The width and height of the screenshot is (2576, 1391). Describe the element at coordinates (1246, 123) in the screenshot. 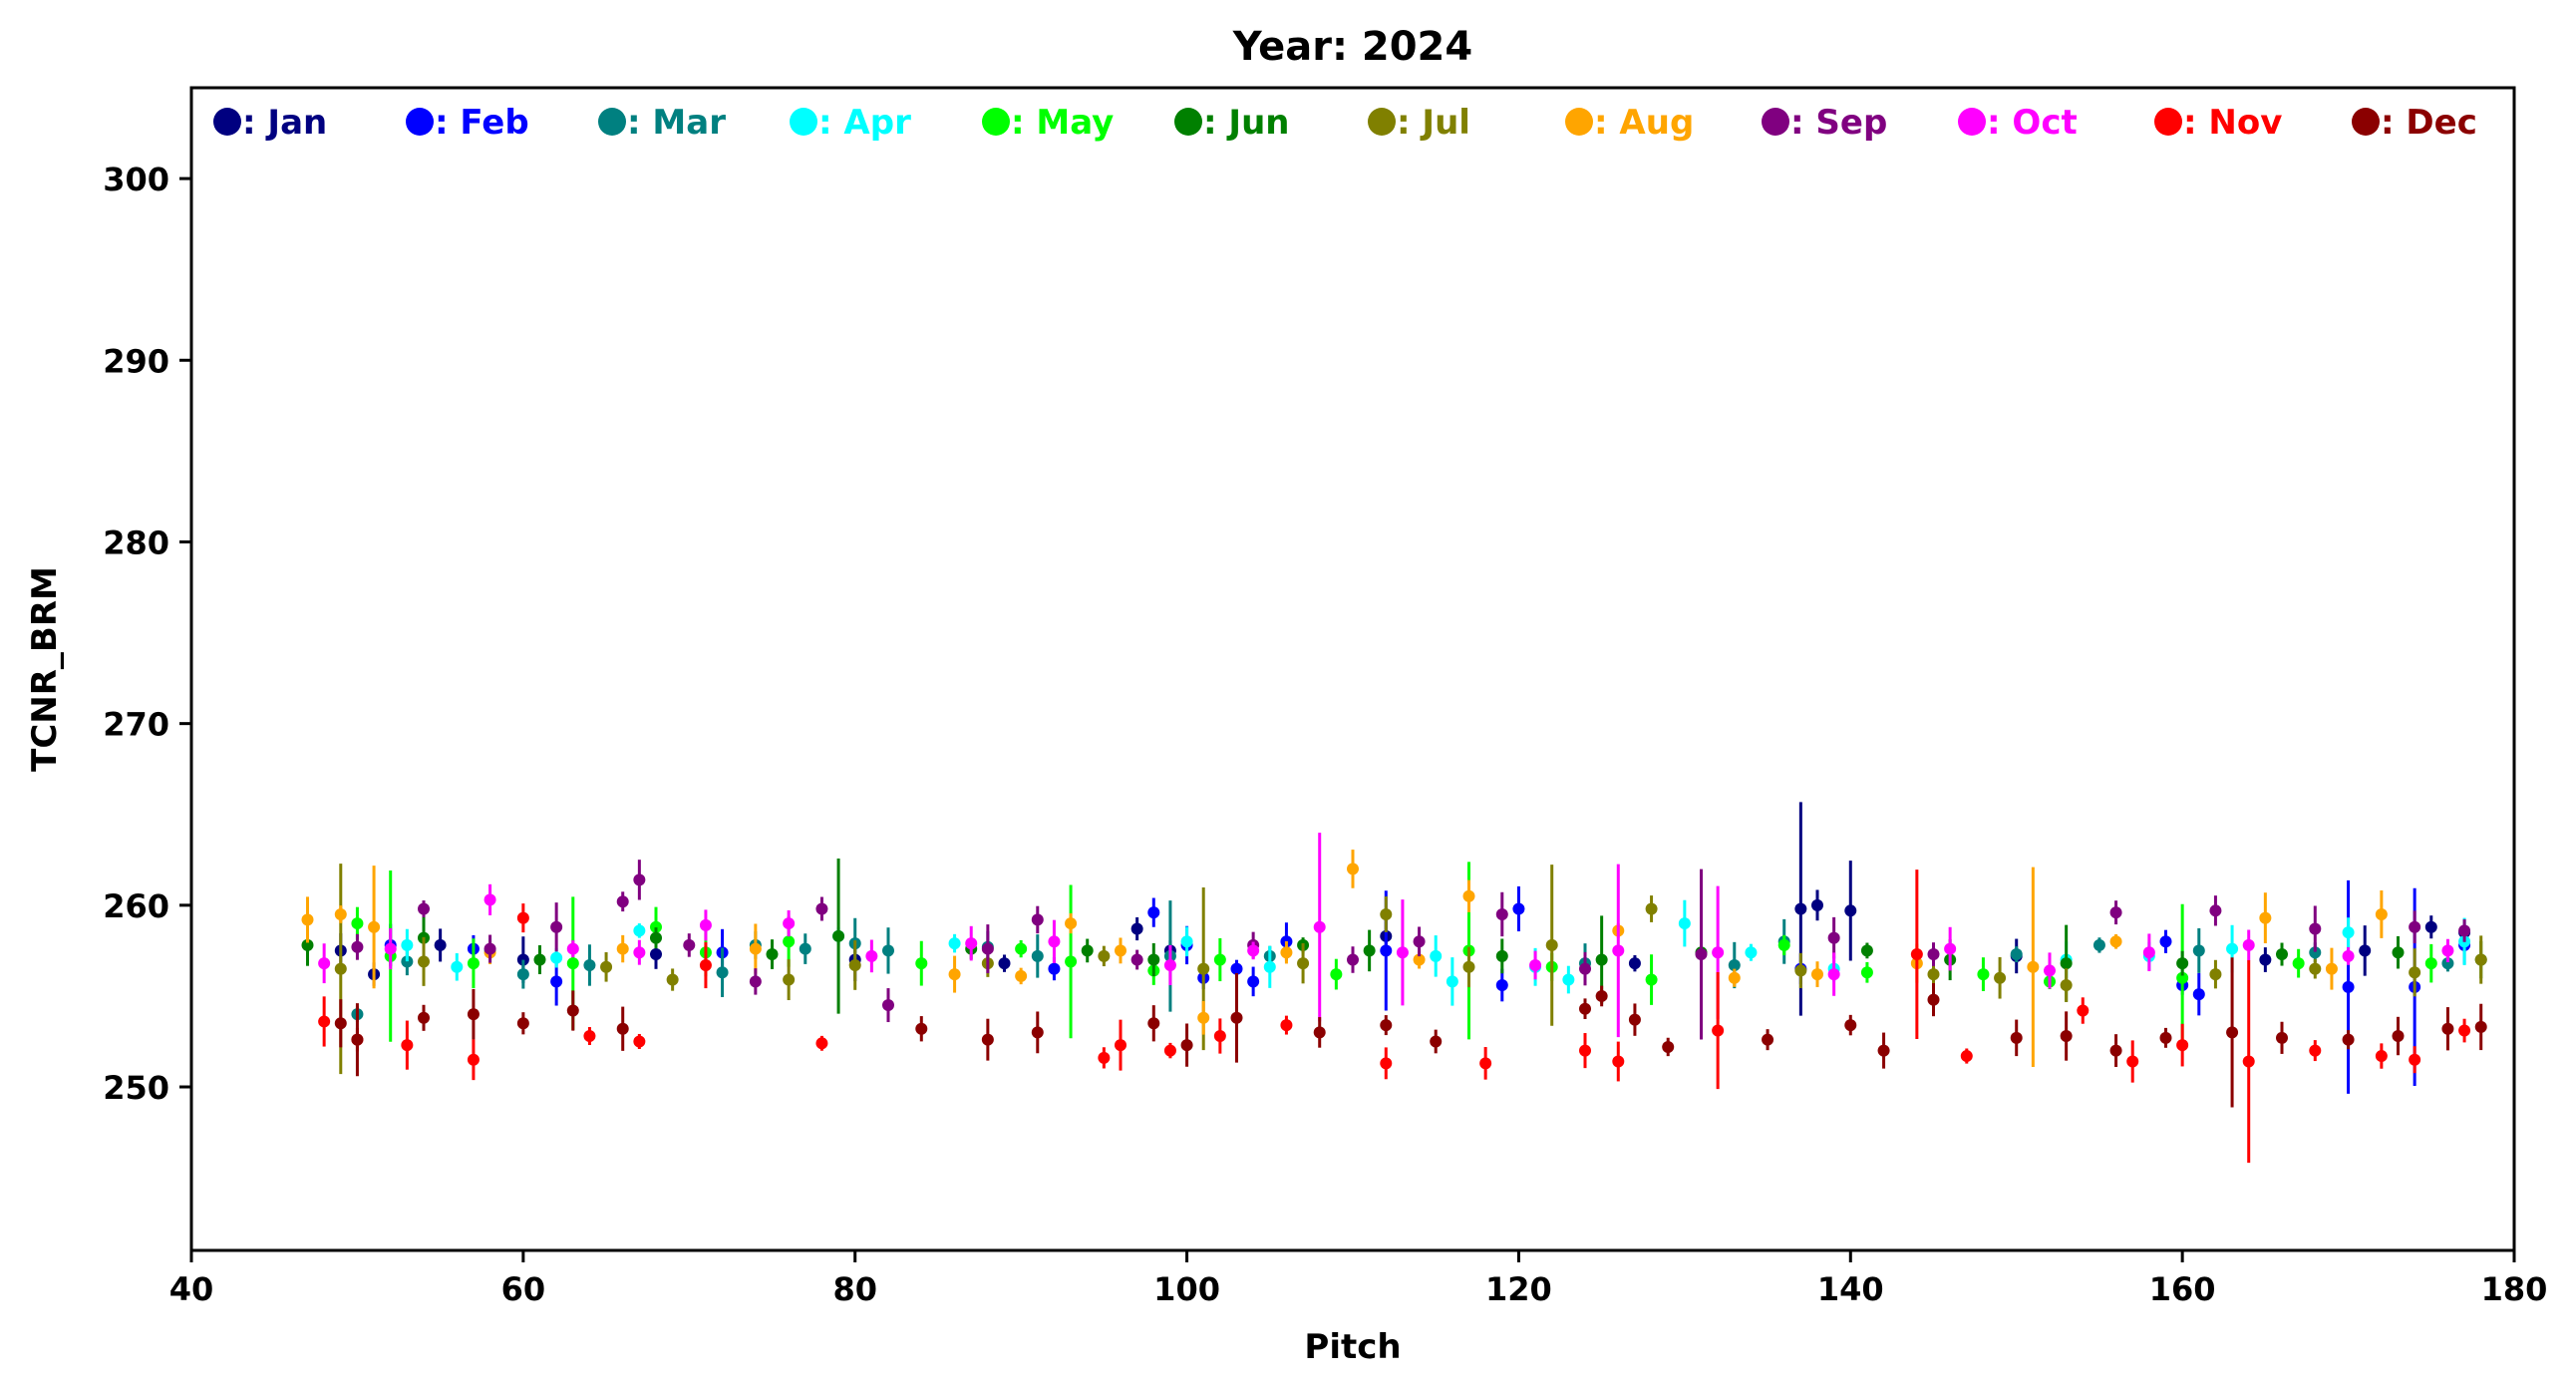

I see `legend-label: : Jun` at that location.